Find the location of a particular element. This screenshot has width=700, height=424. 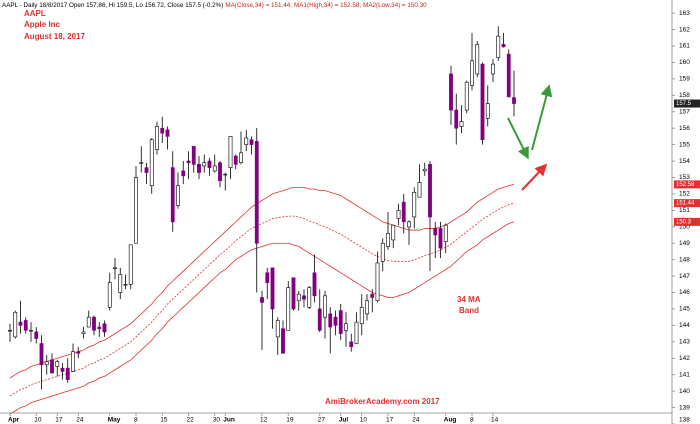

x-tick-label: 30 is located at coordinates (217, 420).